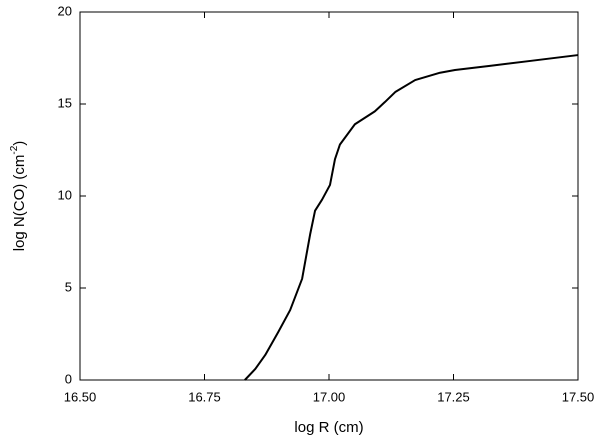 The width and height of the screenshot is (600, 440). Describe the element at coordinates (65, 194) in the screenshot. I see `y-tick-label: 10` at that location.